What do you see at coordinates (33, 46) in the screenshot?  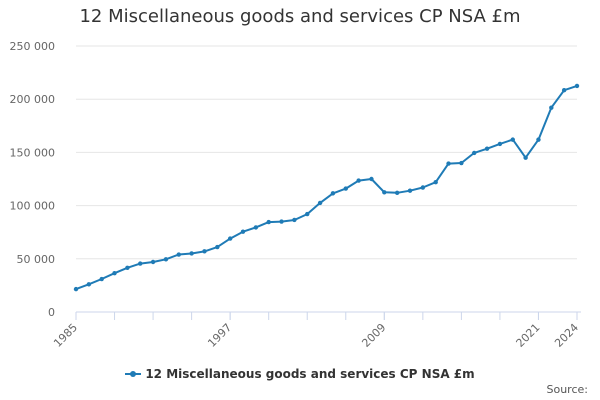 I see `y-tick-label: 250 000` at bounding box center [33, 46].